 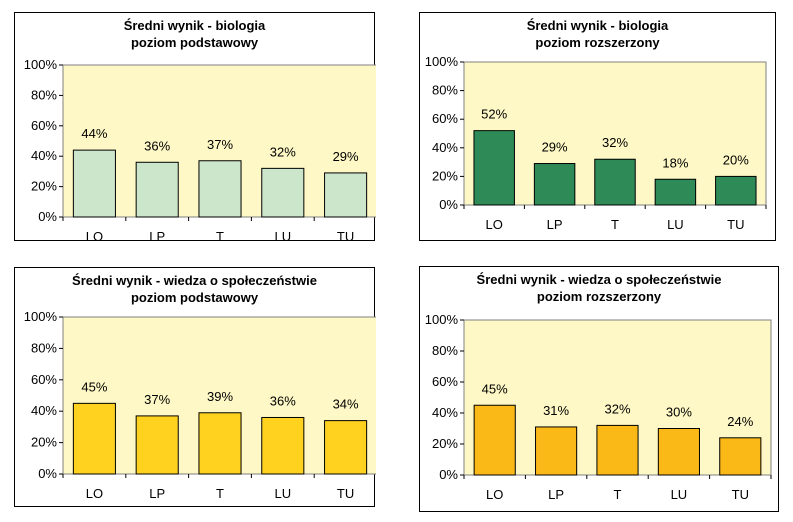 I want to click on data-label: 34%, so click(x=346, y=404).